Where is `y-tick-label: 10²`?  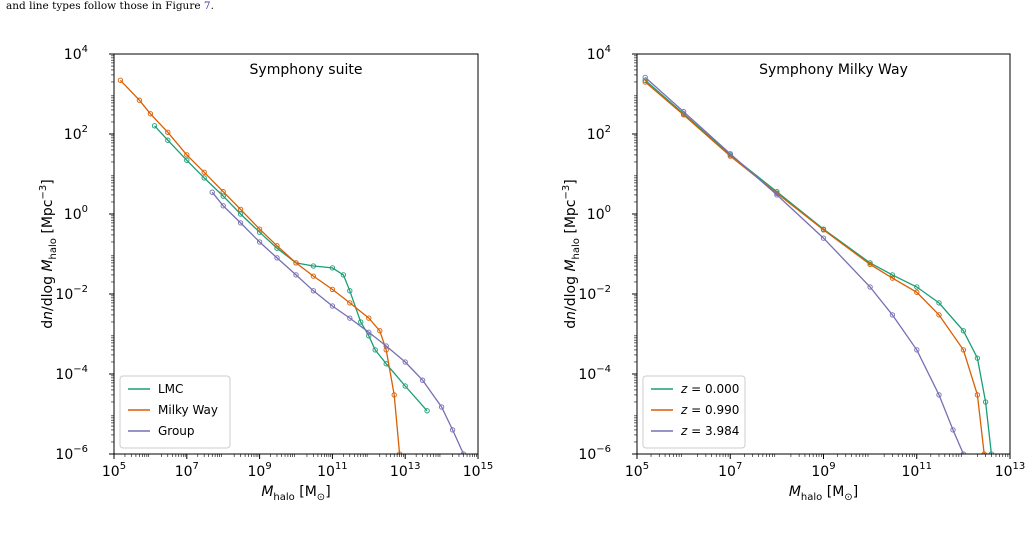 y-tick-label: 10² is located at coordinates (599, 133).